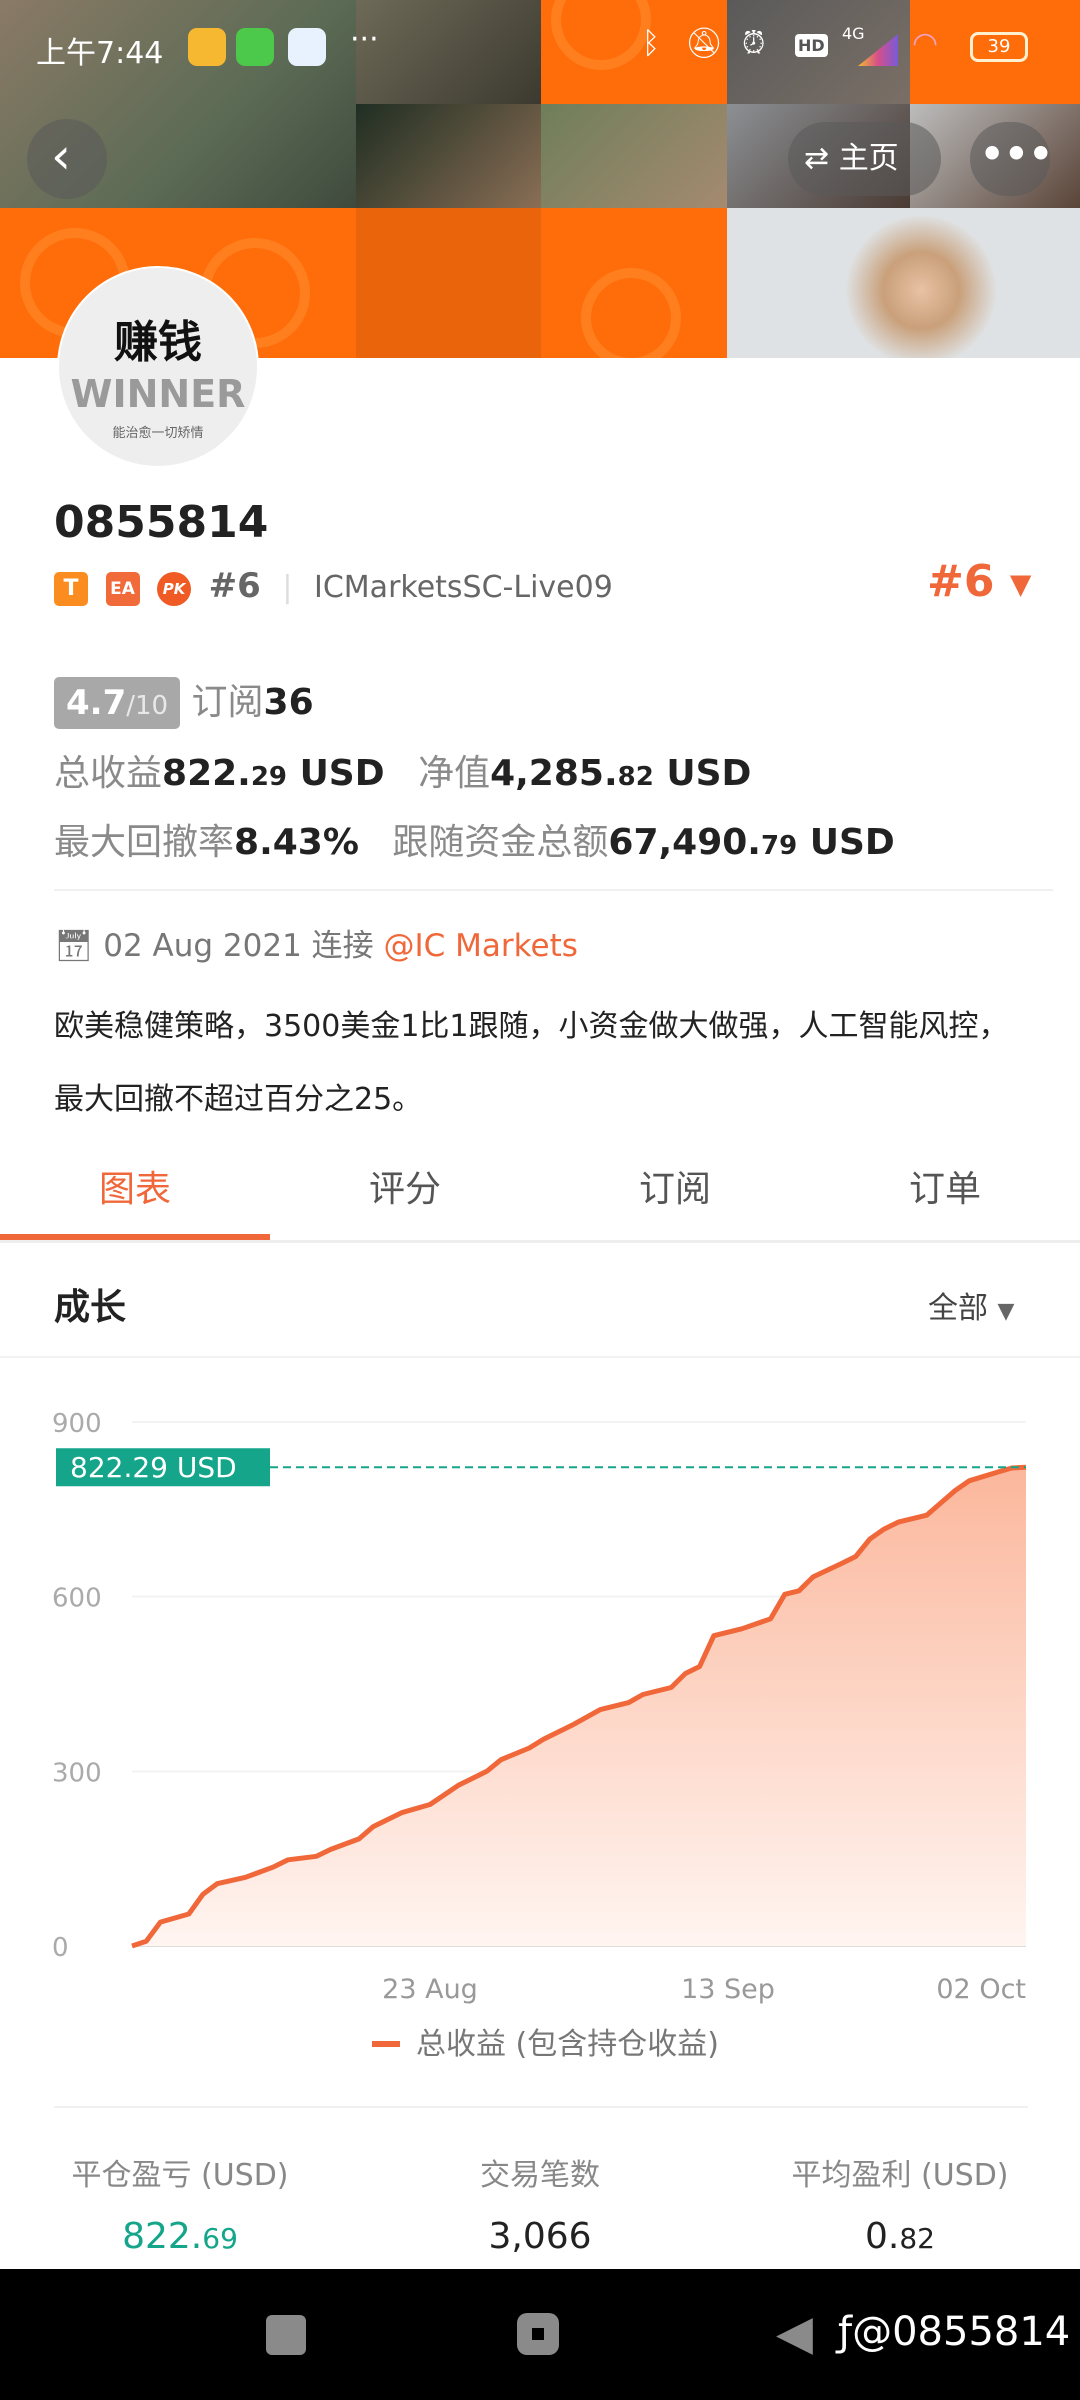 The height and width of the screenshot is (2400, 1080). What do you see at coordinates (704, 43) in the screenshot?
I see `mute-icon: 🔕︎` at bounding box center [704, 43].